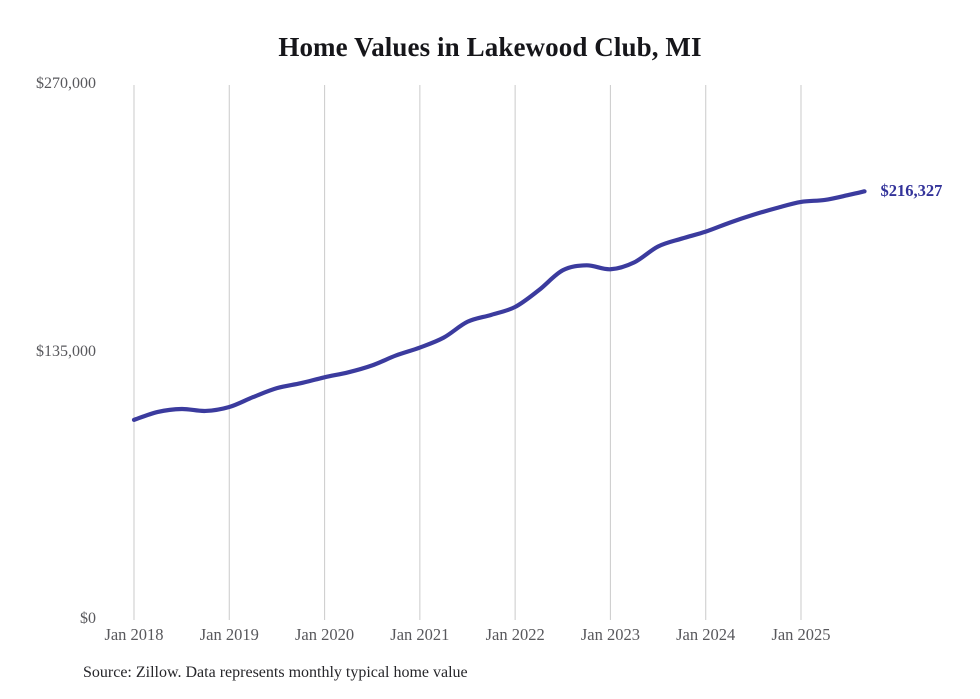 The width and height of the screenshot is (980, 699). Describe the element at coordinates (66, 351) in the screenshot. I see `y-axis-tick-label: $135,000` at that location.